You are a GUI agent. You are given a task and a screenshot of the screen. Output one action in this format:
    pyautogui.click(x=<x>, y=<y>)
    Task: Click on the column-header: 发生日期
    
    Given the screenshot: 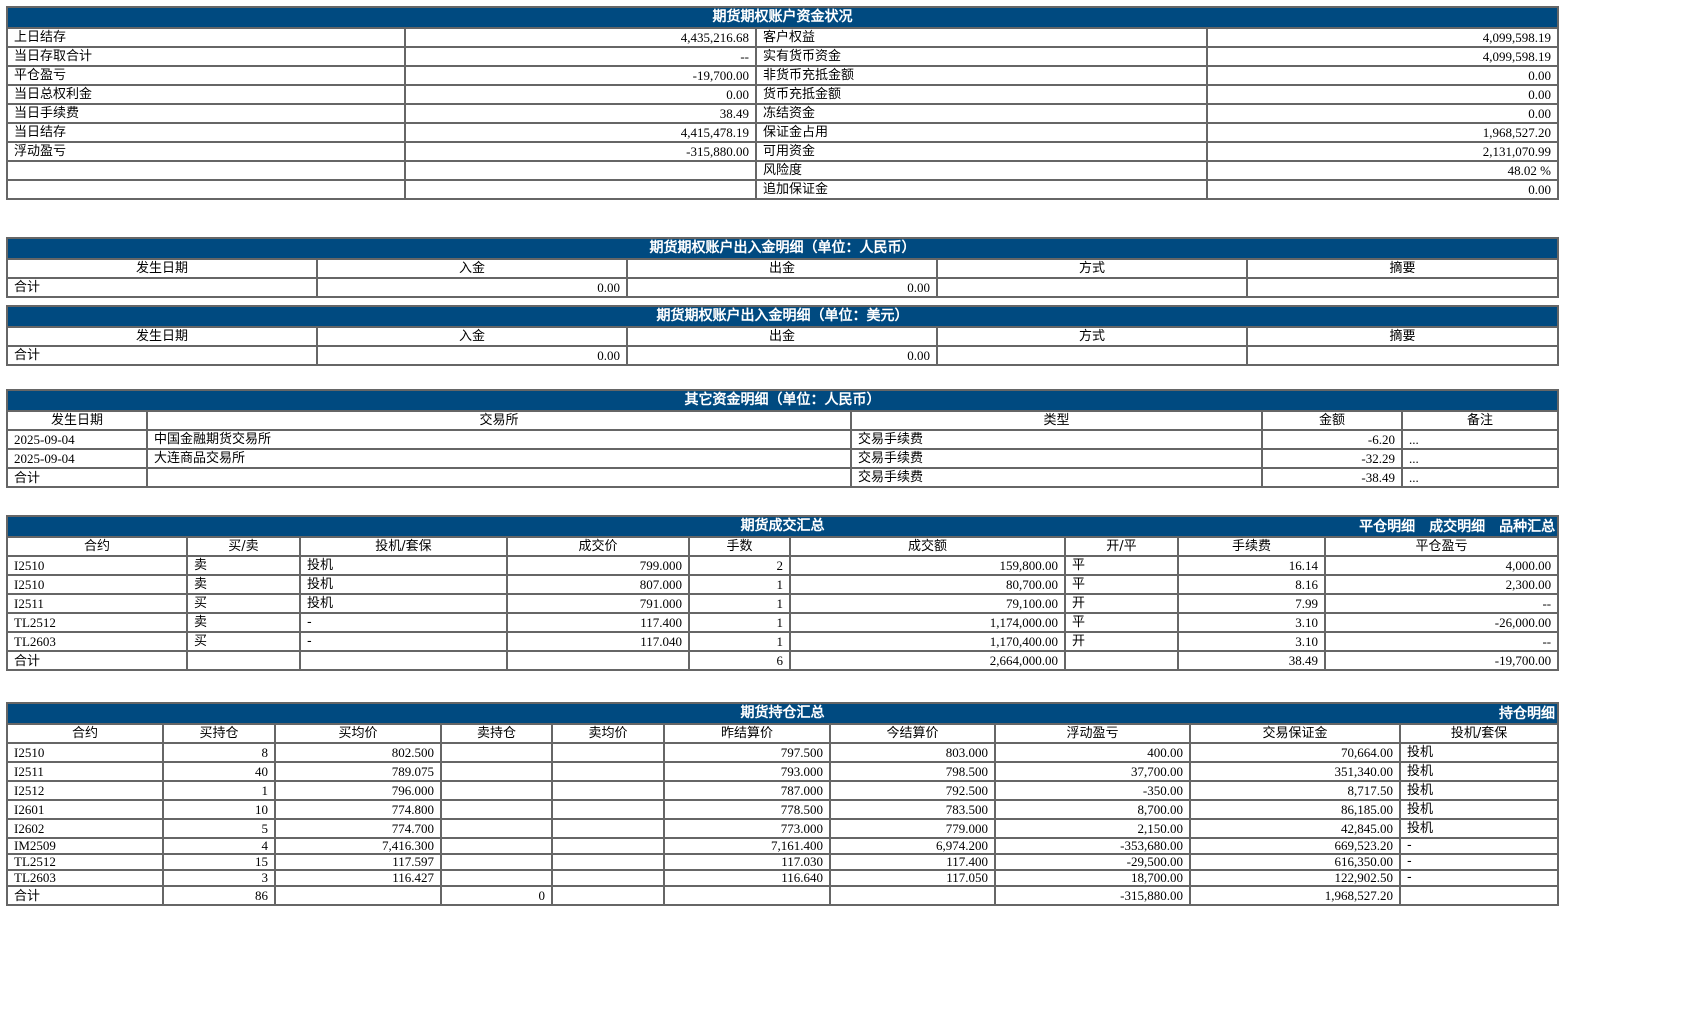 What is the action you would take?
    pyautogui.click(x=162, y=268)
    